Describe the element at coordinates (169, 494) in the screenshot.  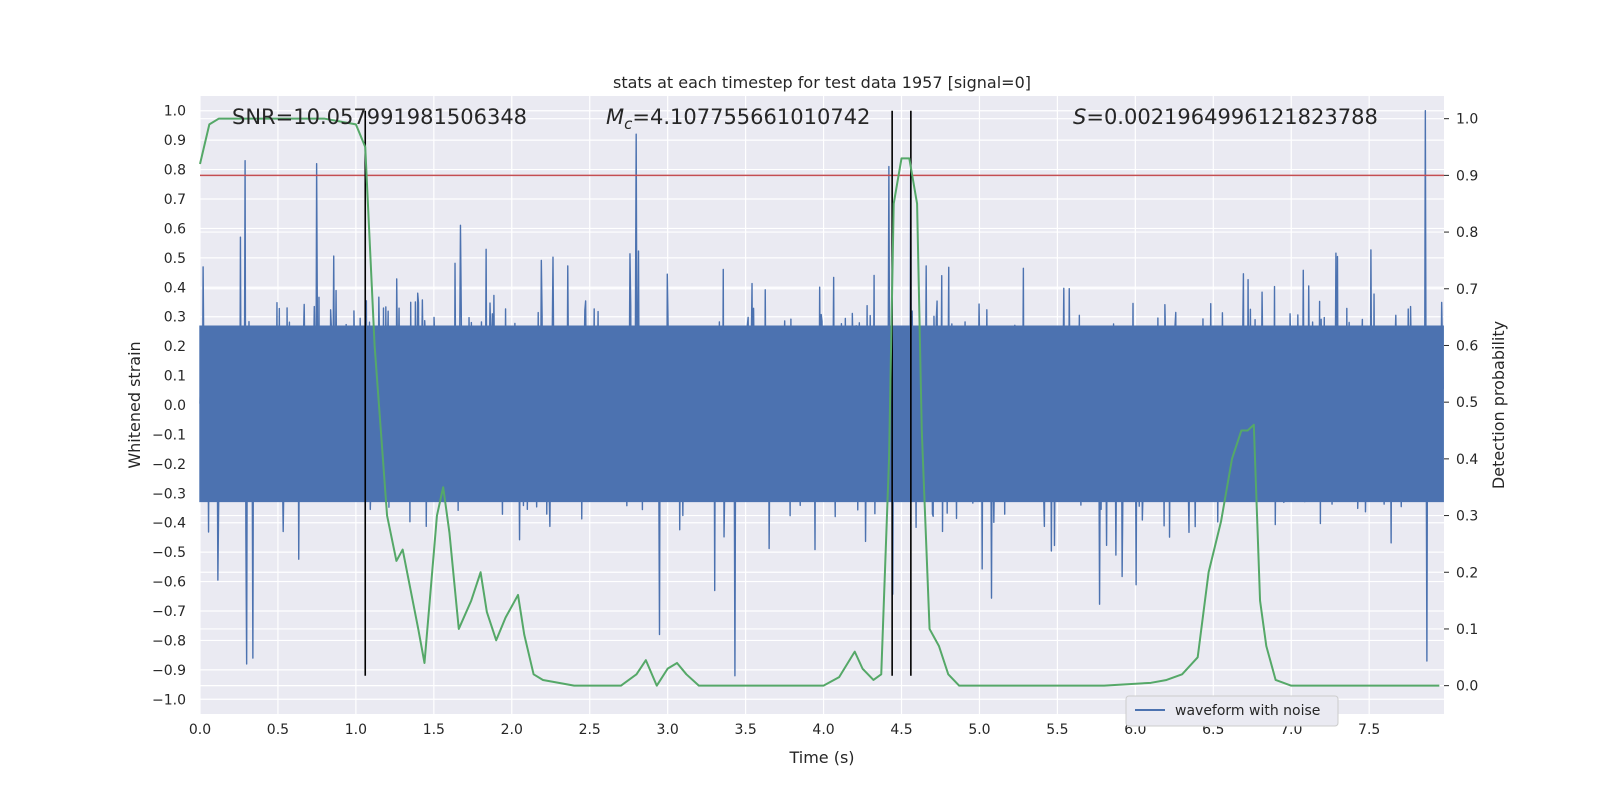
I see `y-tick-label: −0.3` at that location.